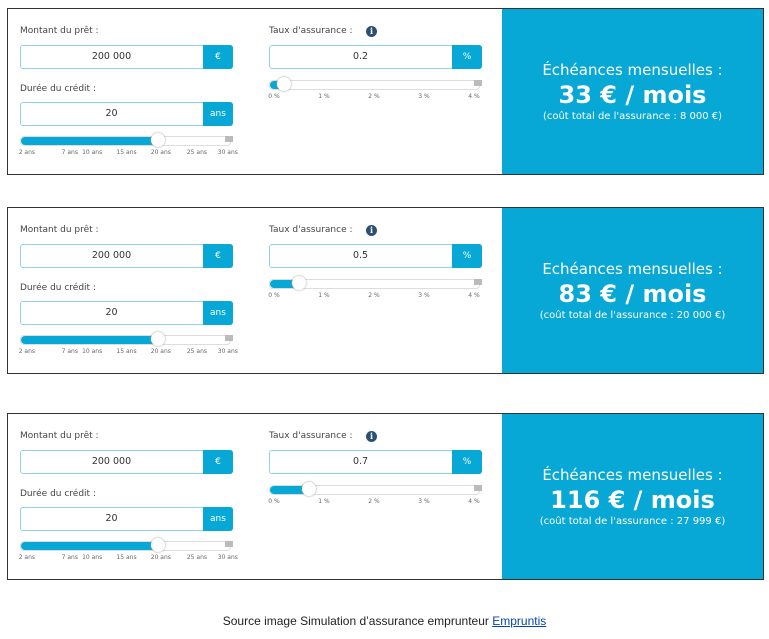 This screenshot has width=769, height=639. I want to click on monthly-payment: 33 € / mois, so click(632, 95).